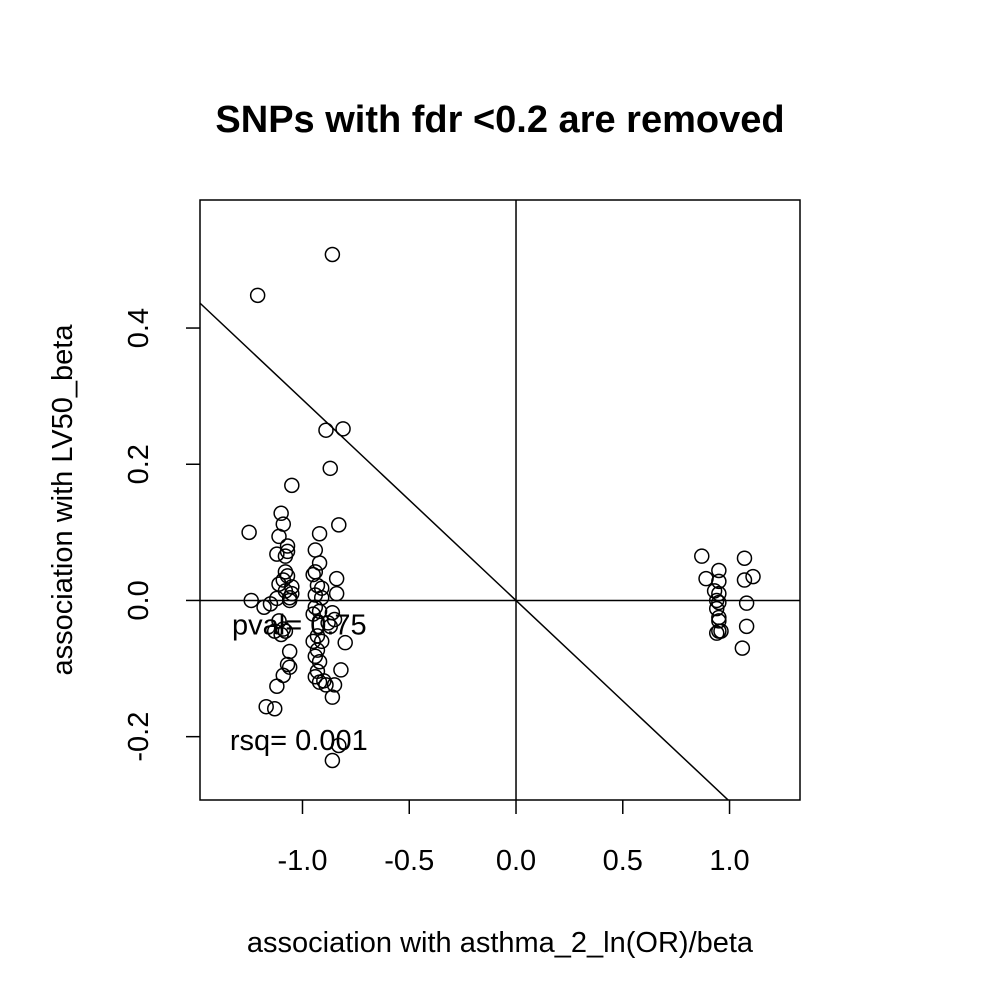 Image resolution: width=1000 pixels, height=1000 pixels. I want to click on y-tick-label: 0.2, so click(139, 464).